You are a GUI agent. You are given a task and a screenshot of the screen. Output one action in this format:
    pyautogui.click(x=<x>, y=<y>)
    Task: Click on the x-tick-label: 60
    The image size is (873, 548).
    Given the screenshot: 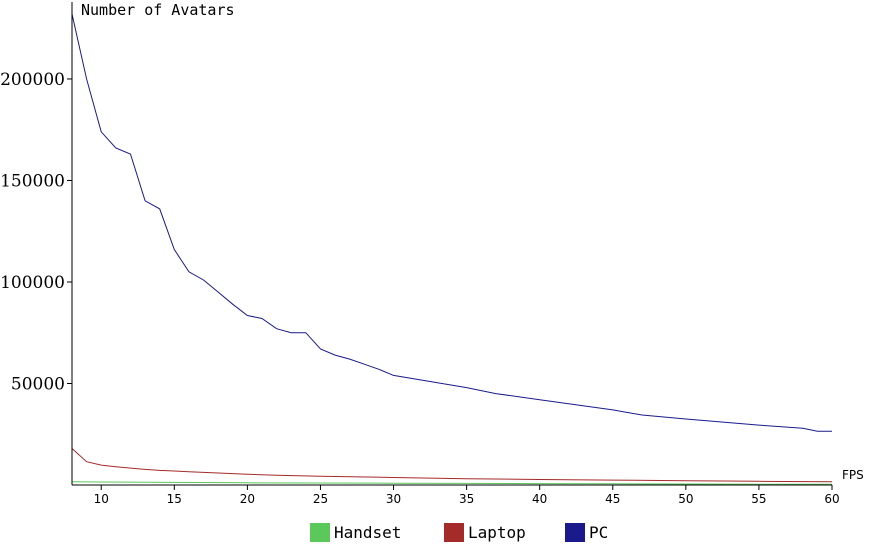 What is the action you would take?
    pyautogui.click(x=831, y=499)
    